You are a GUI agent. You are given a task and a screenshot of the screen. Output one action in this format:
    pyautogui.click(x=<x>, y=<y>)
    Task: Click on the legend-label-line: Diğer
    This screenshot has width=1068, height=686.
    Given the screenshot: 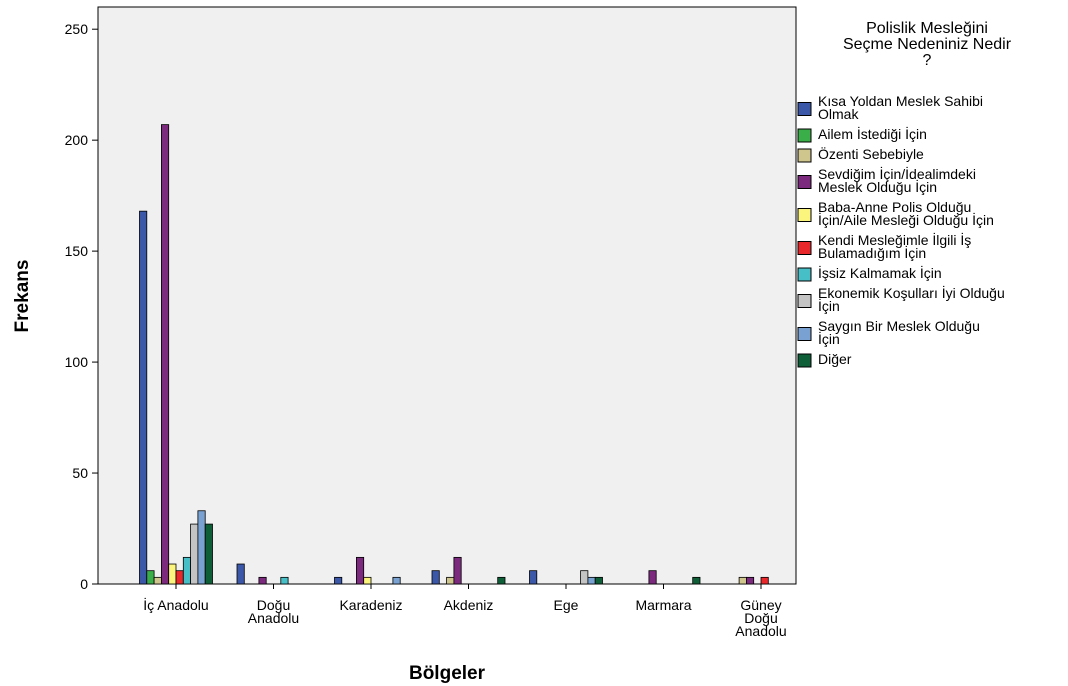 What is the action you would take?
    pyautogui.click(x=835, y=359)
    